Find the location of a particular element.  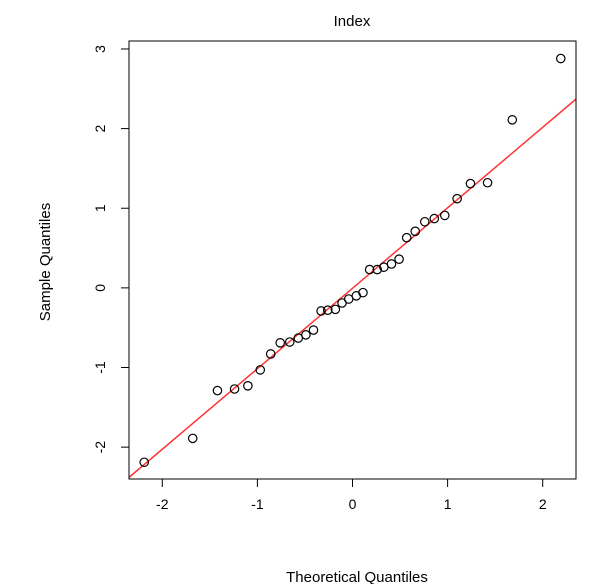

y-axis: -2 -1 0 1 2 3 is located at coordinates (110, 249).